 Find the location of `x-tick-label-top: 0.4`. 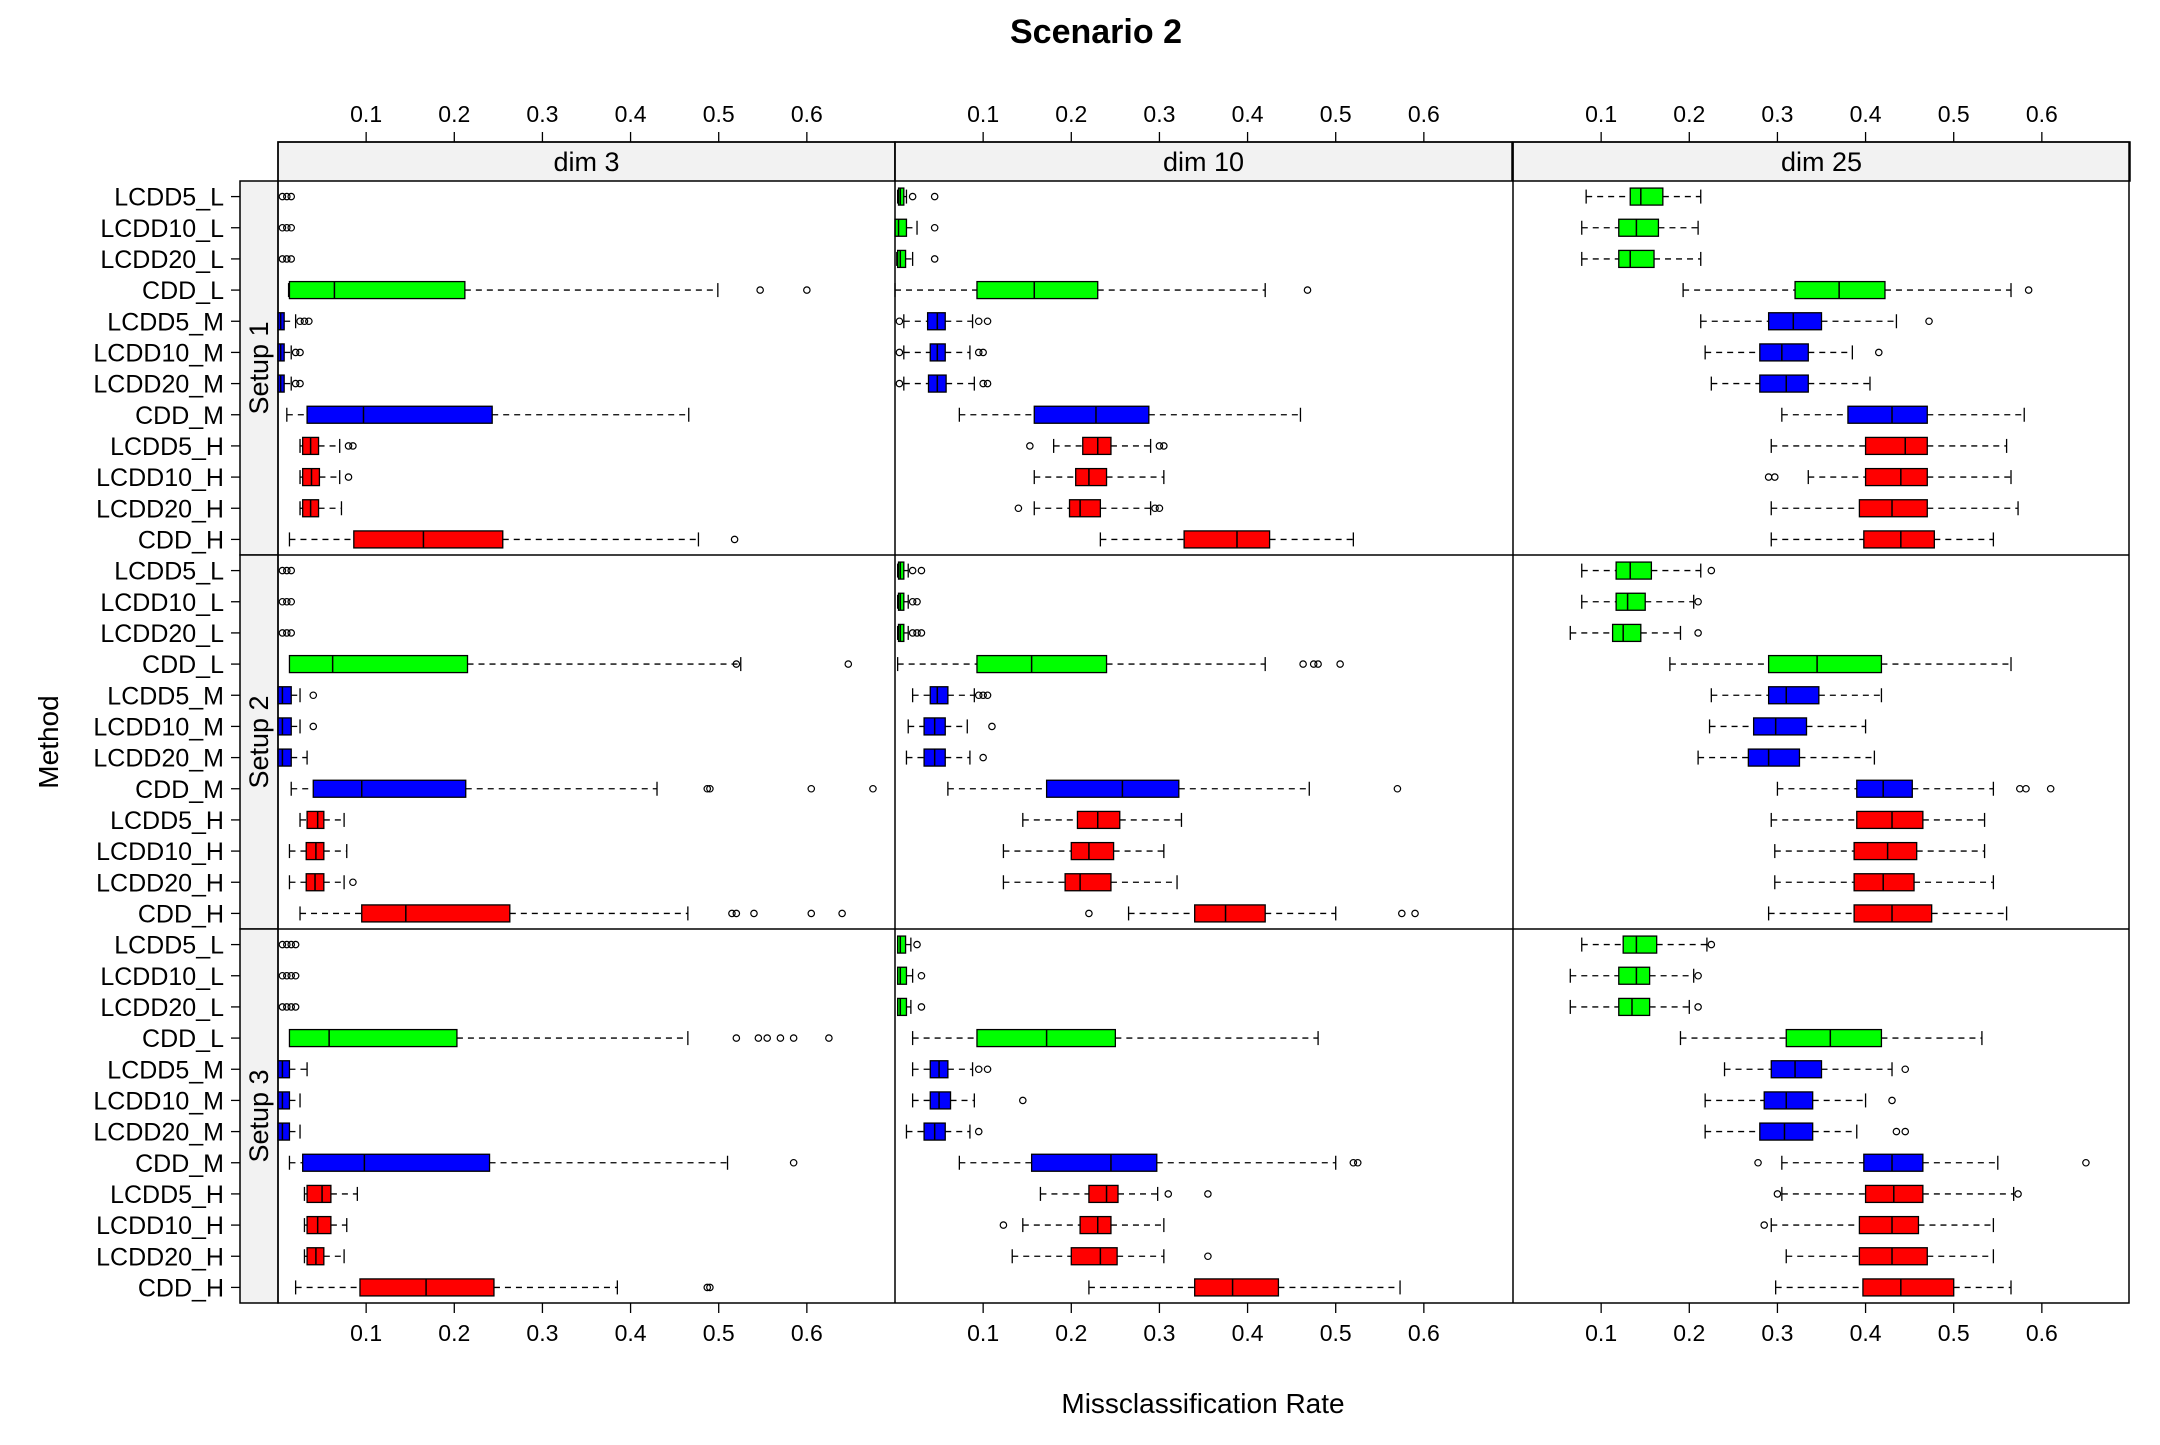

x-tick-label-top: 0.4 is located at coordinates (1248, 114).